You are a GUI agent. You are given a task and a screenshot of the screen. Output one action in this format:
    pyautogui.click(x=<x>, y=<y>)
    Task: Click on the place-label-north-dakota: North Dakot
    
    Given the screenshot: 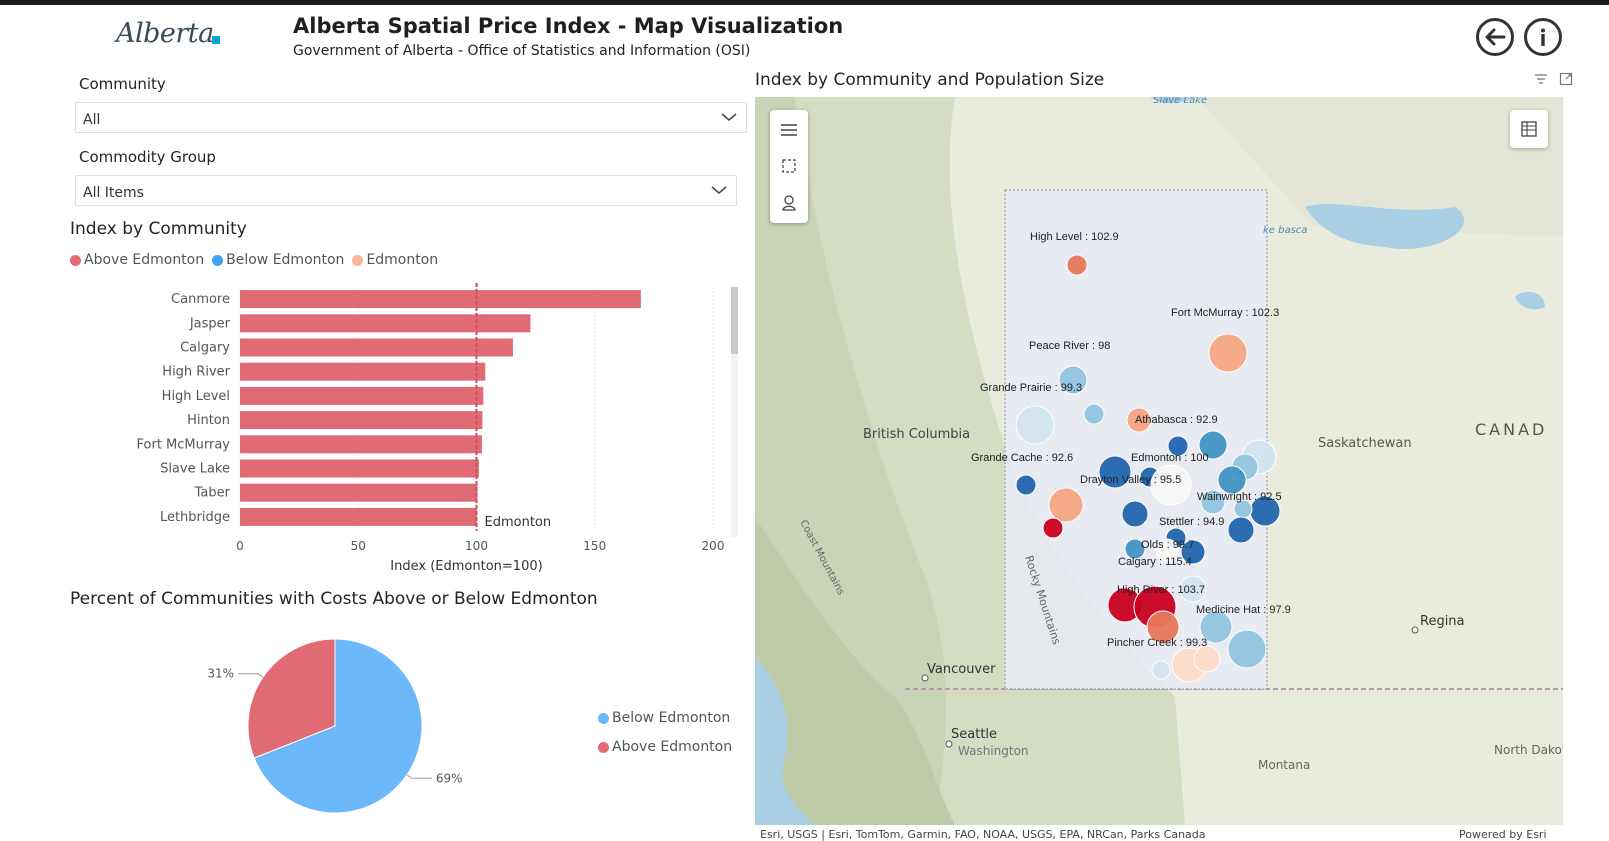 What is the action you would take?
    pyautogui.click(x=1528, y=750)
    